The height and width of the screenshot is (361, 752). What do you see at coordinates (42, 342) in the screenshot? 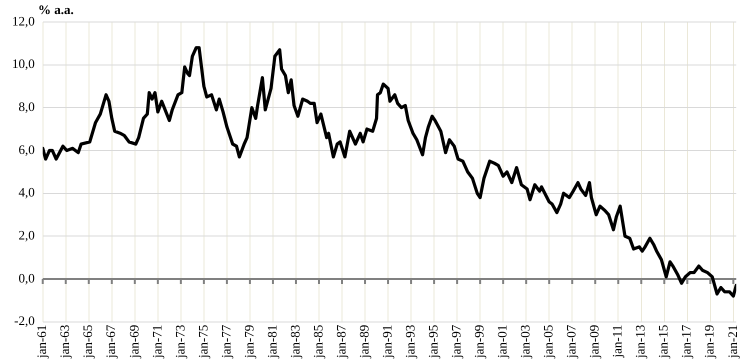
I see `x-tick-label: jan-61` at bounding box center [42, 342].